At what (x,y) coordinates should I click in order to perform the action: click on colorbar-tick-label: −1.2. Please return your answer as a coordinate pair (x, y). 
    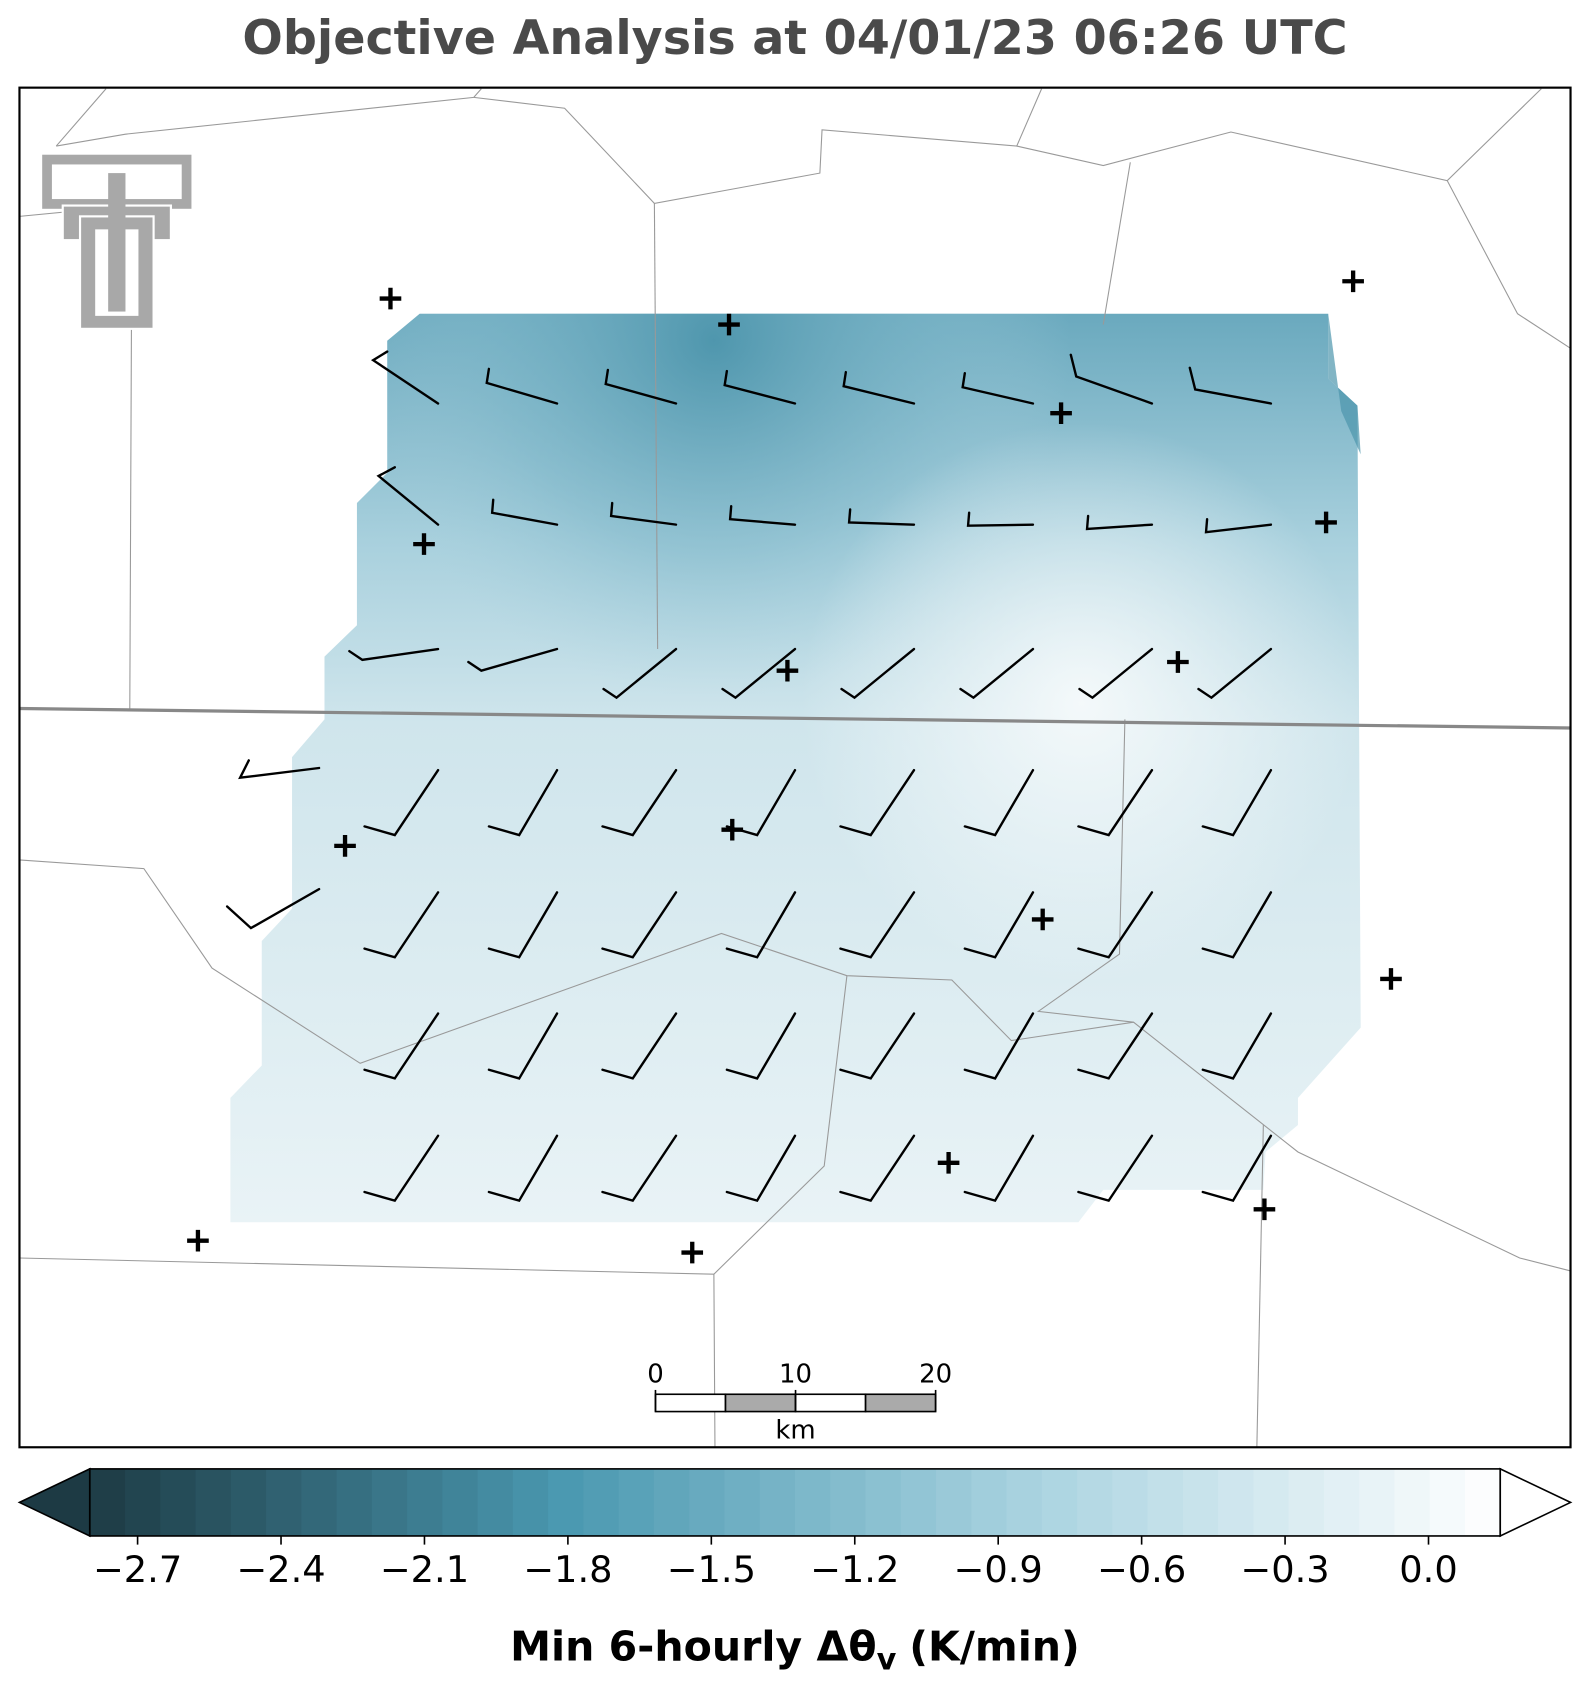
    Looking at the image, I should click on (854, 1569).